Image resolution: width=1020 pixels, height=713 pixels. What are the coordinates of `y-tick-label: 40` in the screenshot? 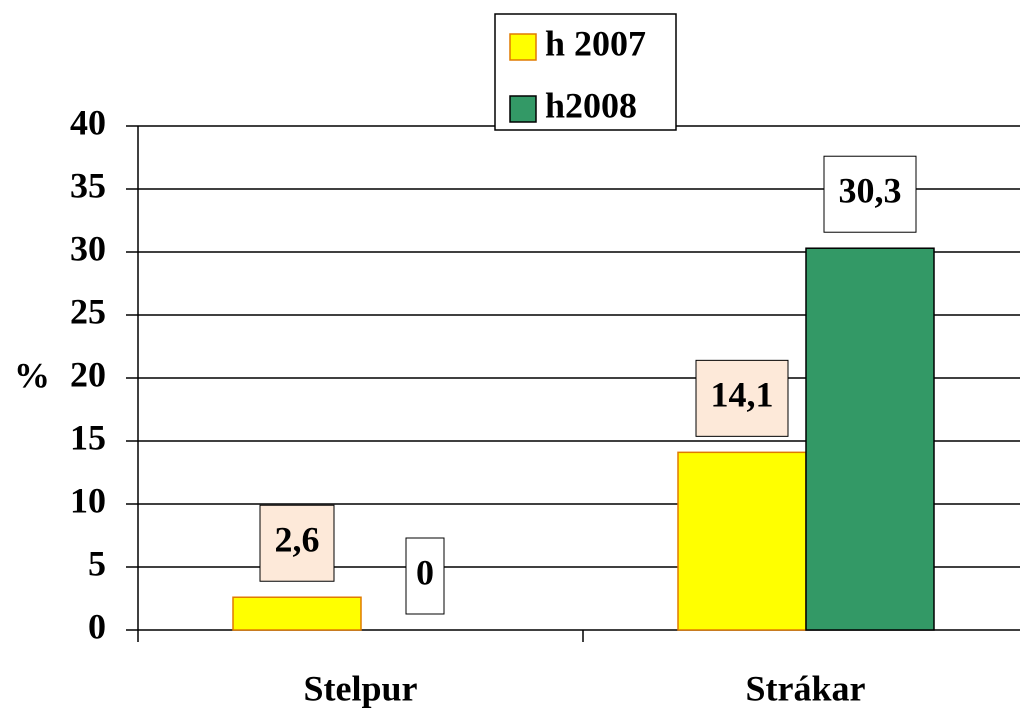 It's located at (88, 122).